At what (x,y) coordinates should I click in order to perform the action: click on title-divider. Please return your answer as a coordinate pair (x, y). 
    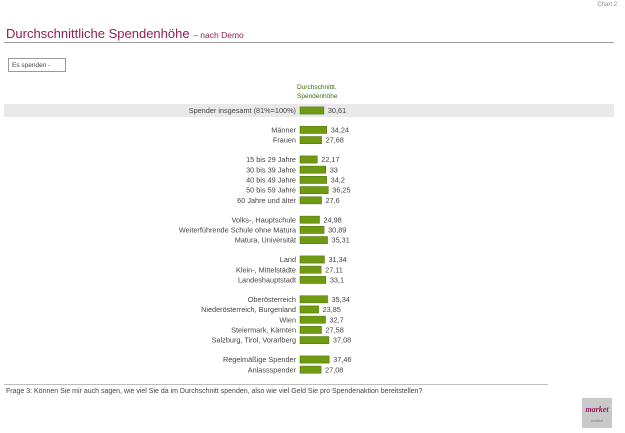
    Looking at the image, I should click on (309, 42).